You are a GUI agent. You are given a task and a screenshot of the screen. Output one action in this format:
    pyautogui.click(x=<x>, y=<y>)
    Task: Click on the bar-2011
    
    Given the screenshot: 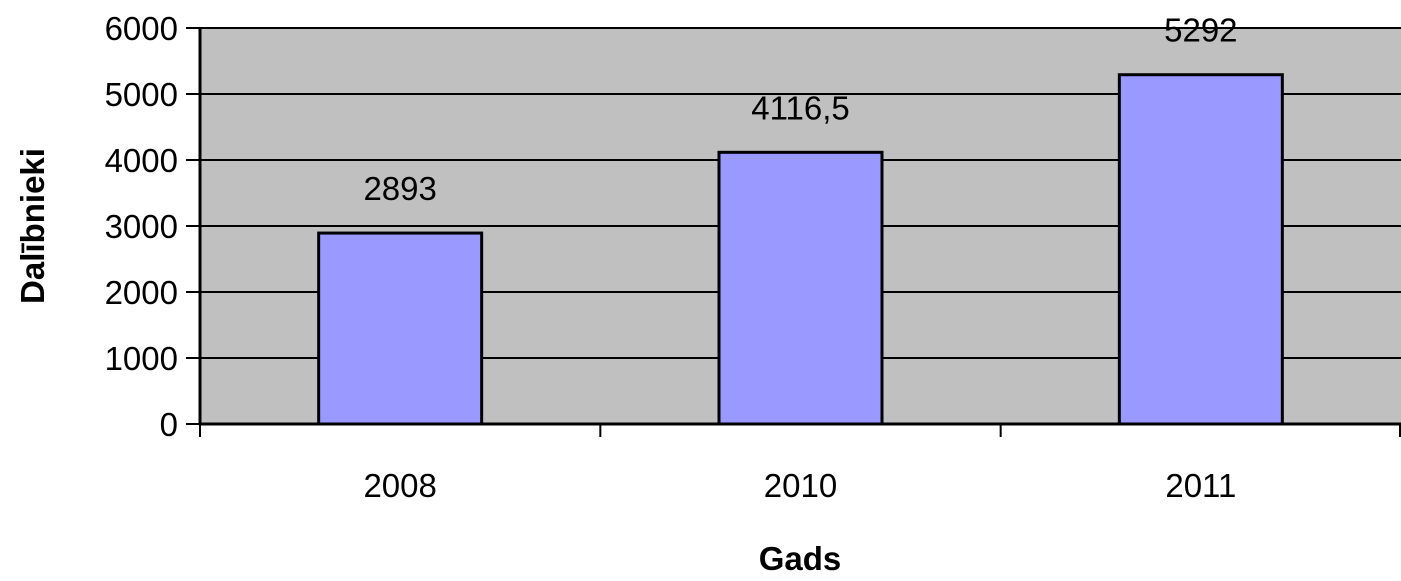 What is the action you would take?
    pyautogui.click(x=1200, y=249)
    